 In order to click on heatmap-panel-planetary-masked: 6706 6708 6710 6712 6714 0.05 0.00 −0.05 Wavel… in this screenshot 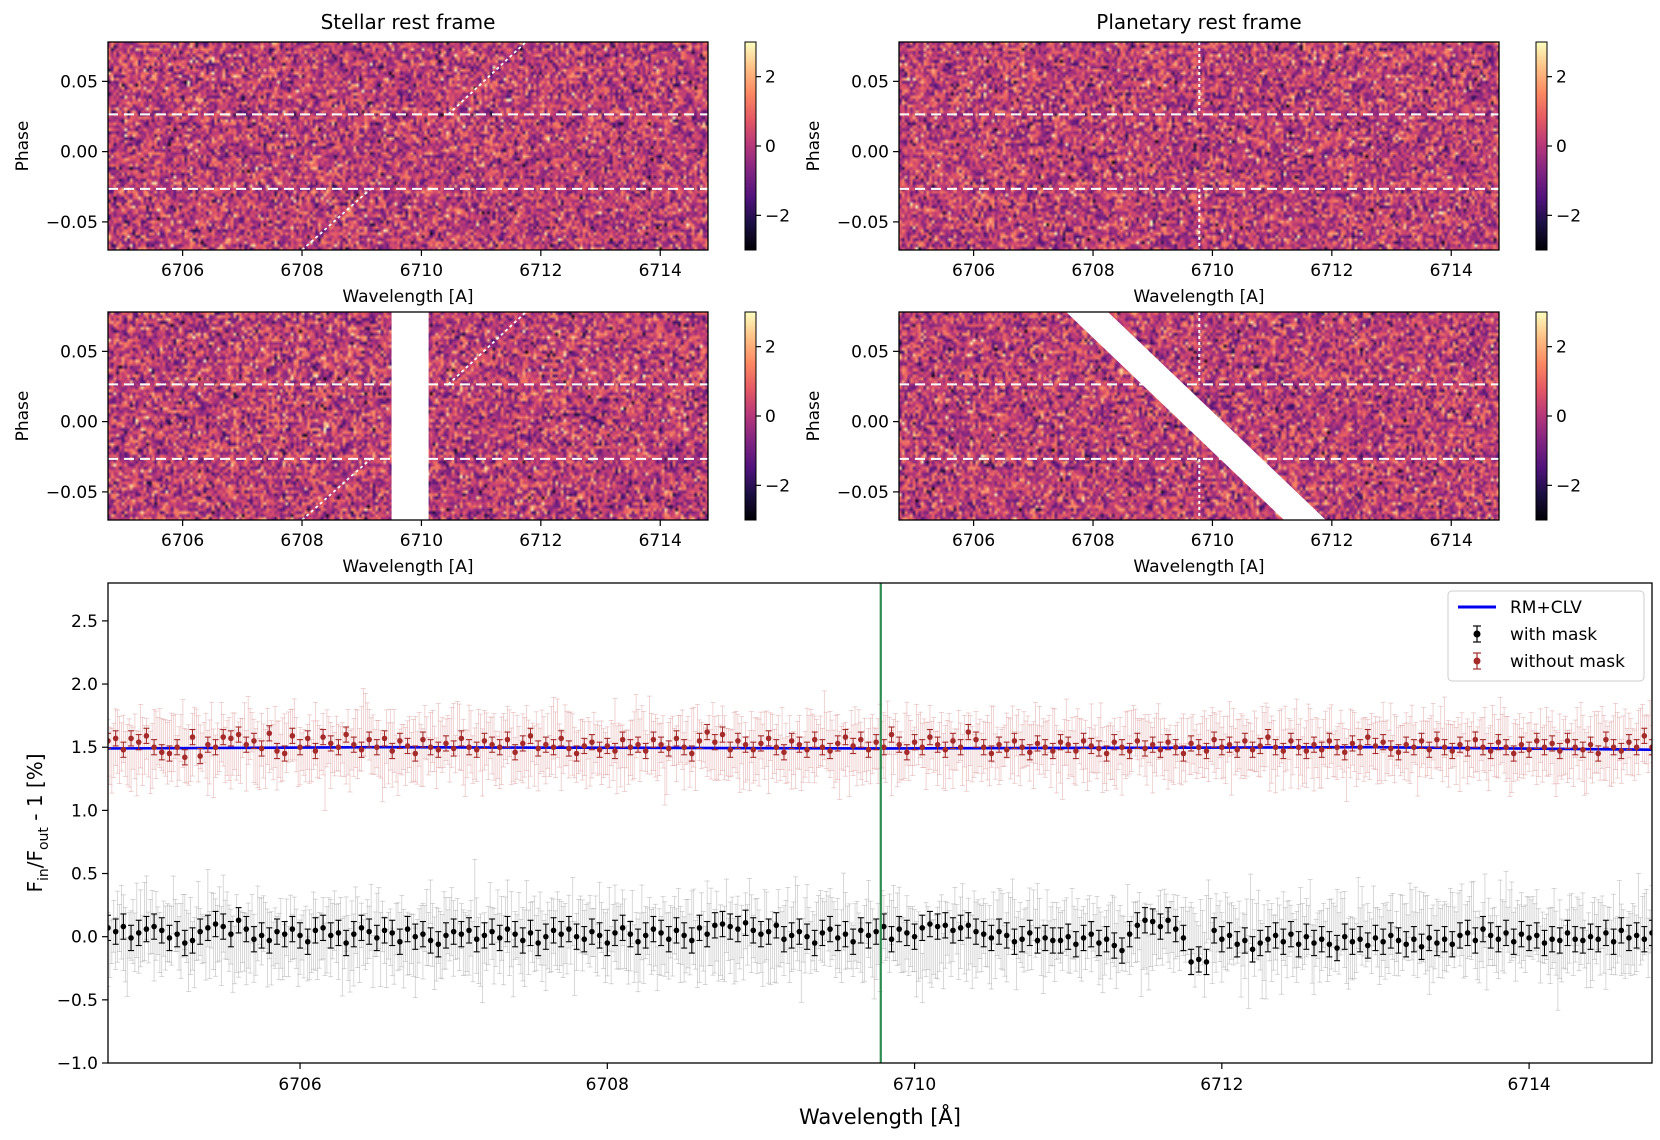, I will do `click(1192, 444)`.